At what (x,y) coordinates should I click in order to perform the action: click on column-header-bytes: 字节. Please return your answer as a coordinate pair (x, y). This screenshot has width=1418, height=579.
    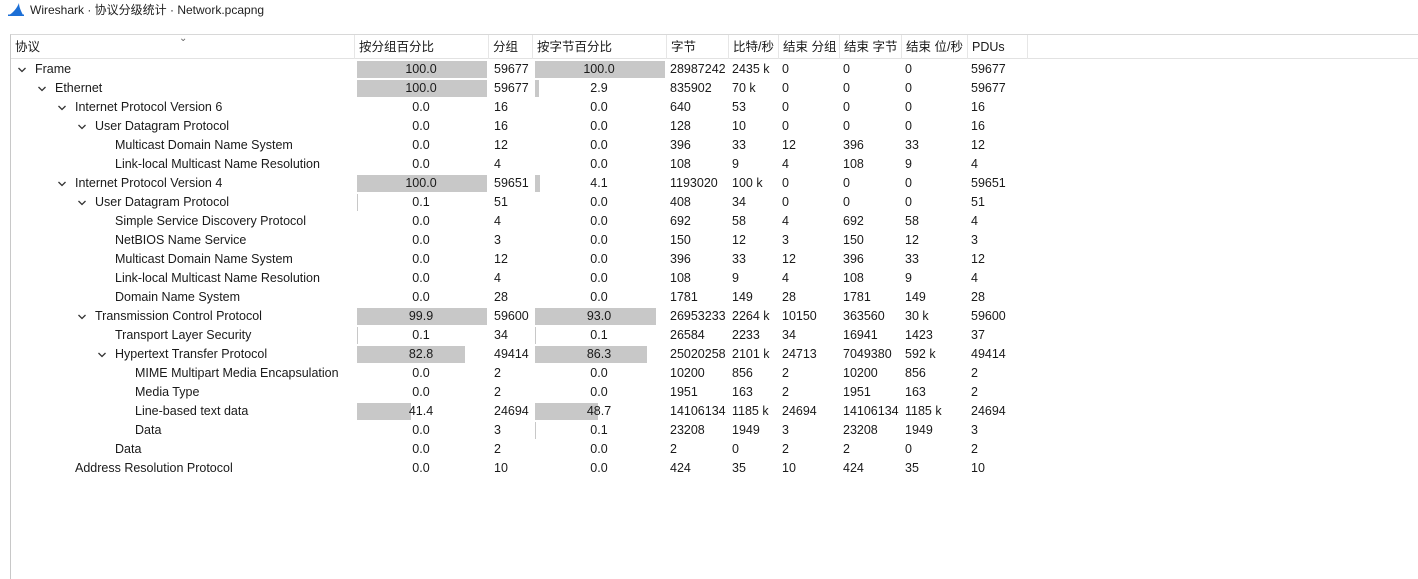
    Looking at the image, I should click on (698, 47).